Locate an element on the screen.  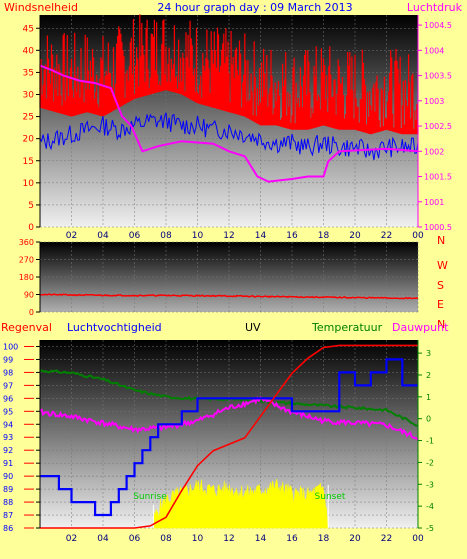
chart2-ytick-label: 90 is located at coordinates (29, 295).